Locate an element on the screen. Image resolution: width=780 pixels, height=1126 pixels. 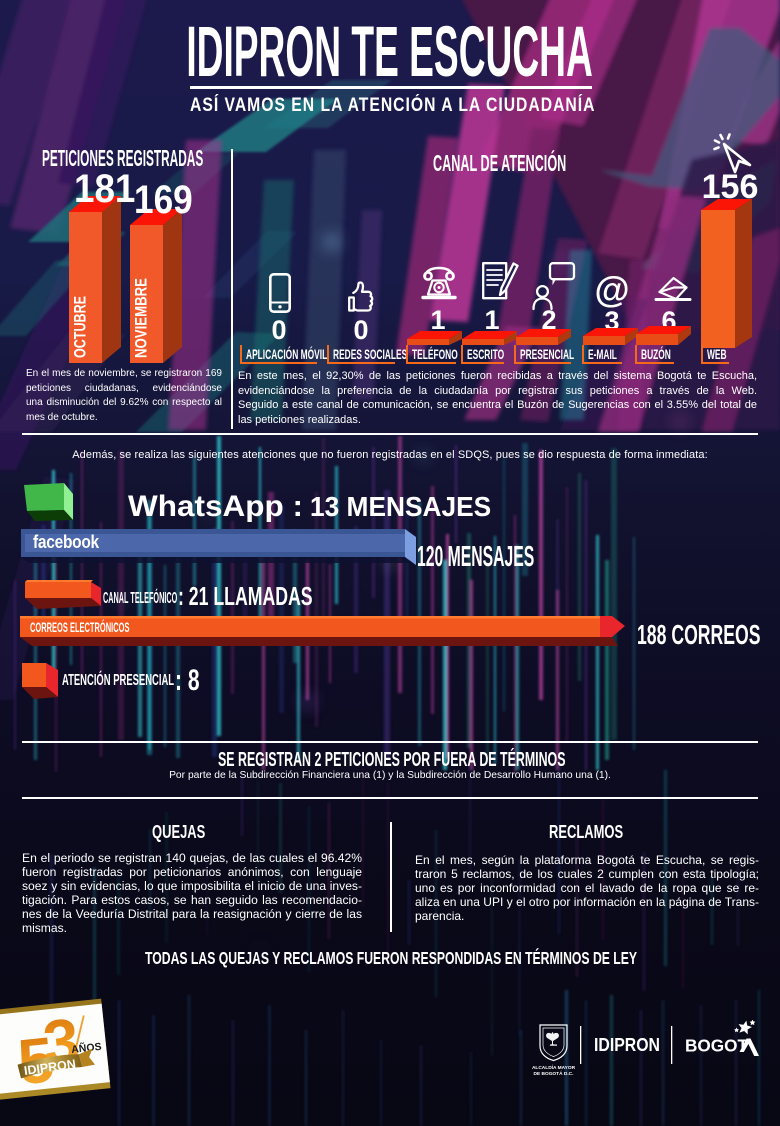
svg-text: NOVIEMBRE is located at coordinates (141, 318).